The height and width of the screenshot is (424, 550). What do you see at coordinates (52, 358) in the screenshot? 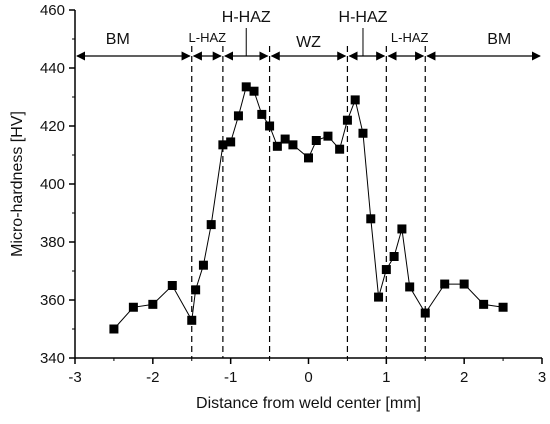
I see `y-tick-label: 340` at bounding box center [52, 358].